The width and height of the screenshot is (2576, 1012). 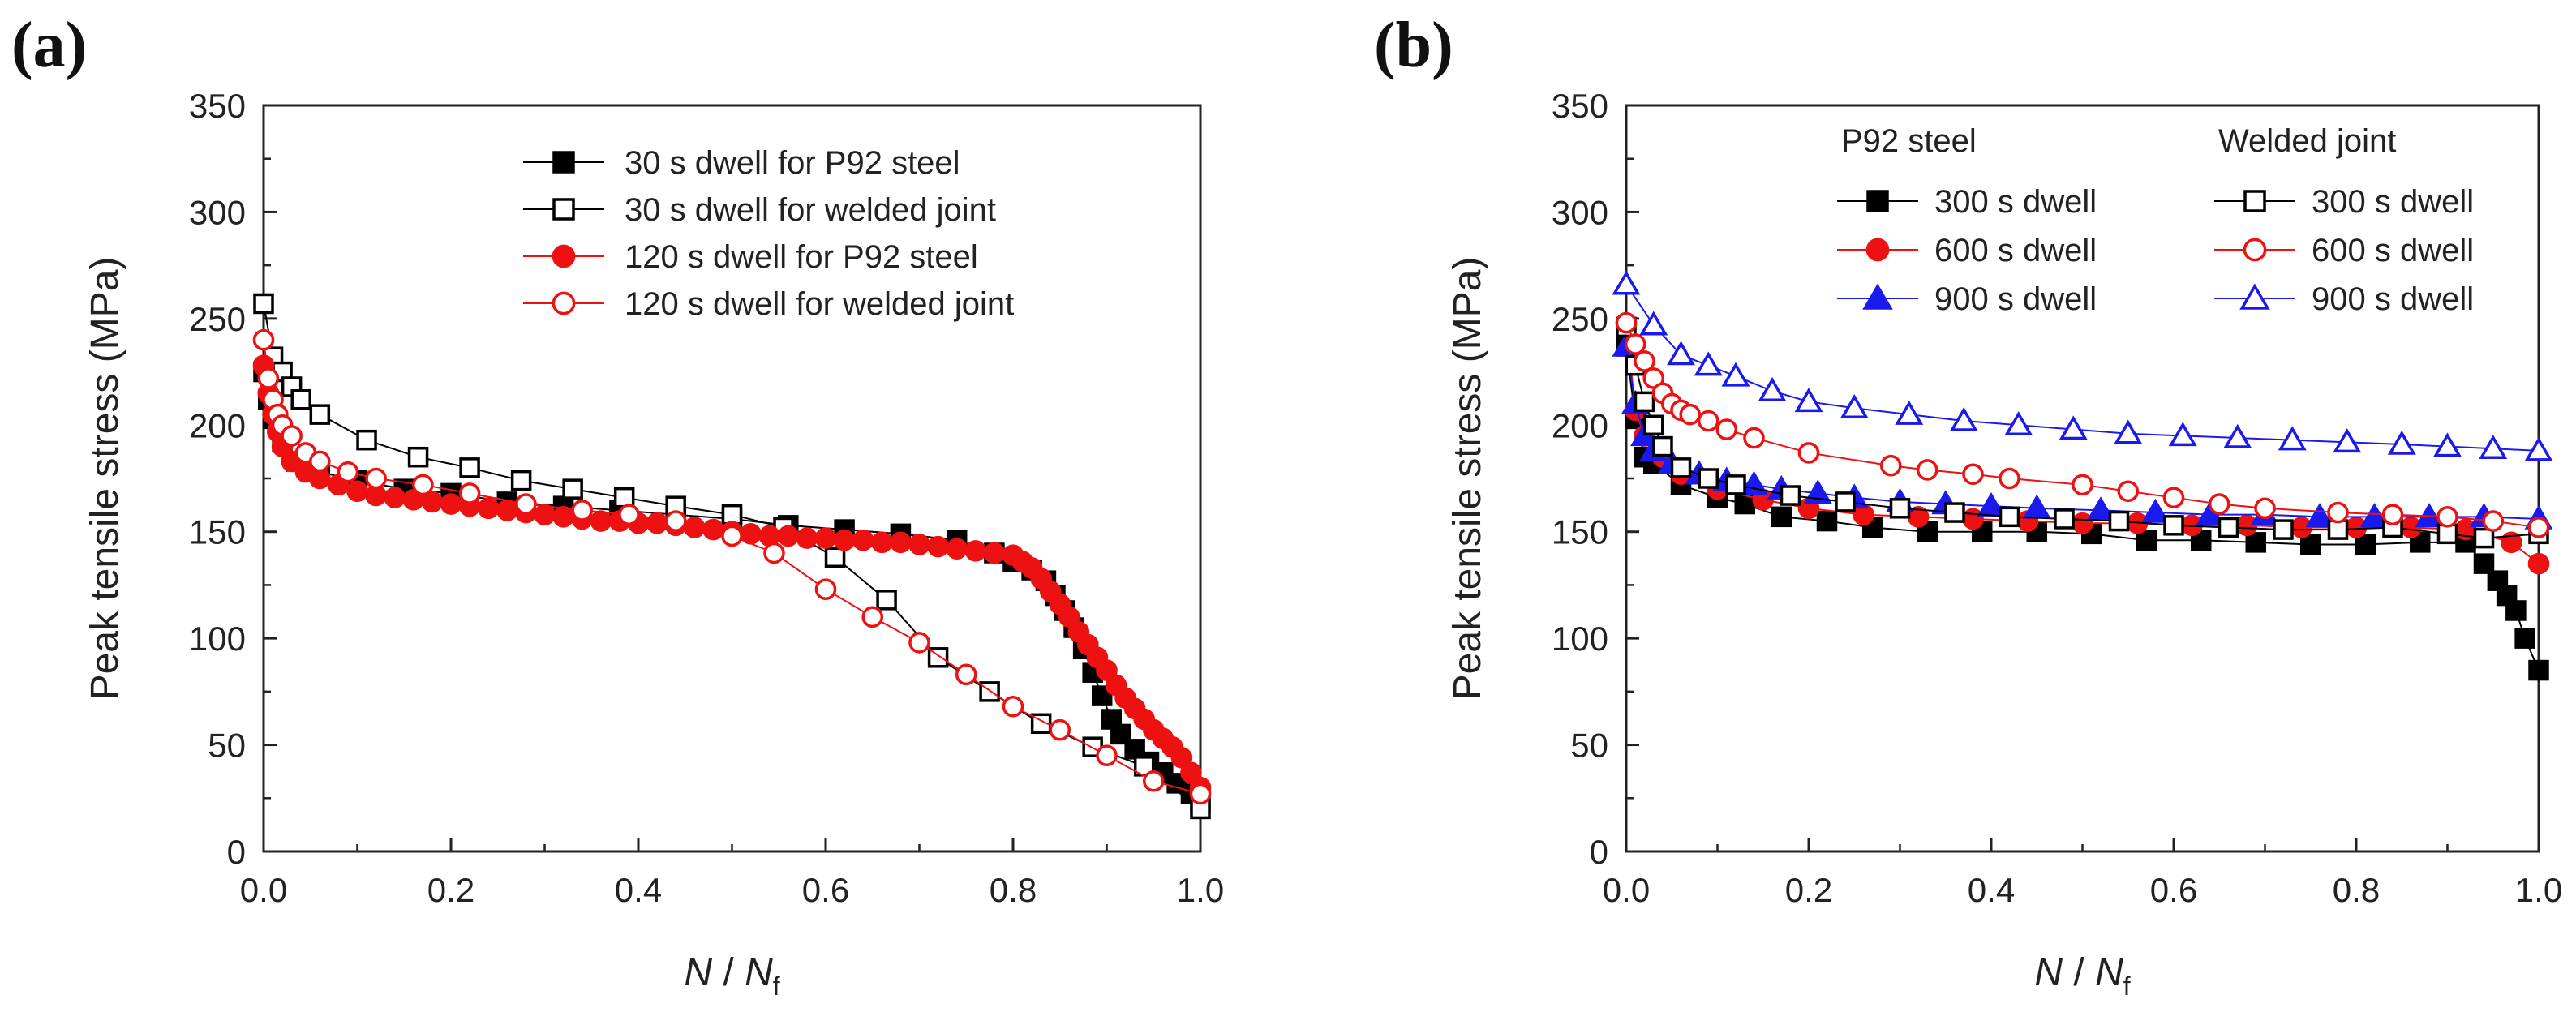 What do you see at coordinates (2127, 986) in the screenshot?
I see `x-axis-title-subscript: f` at bounding box center [2127, 986].